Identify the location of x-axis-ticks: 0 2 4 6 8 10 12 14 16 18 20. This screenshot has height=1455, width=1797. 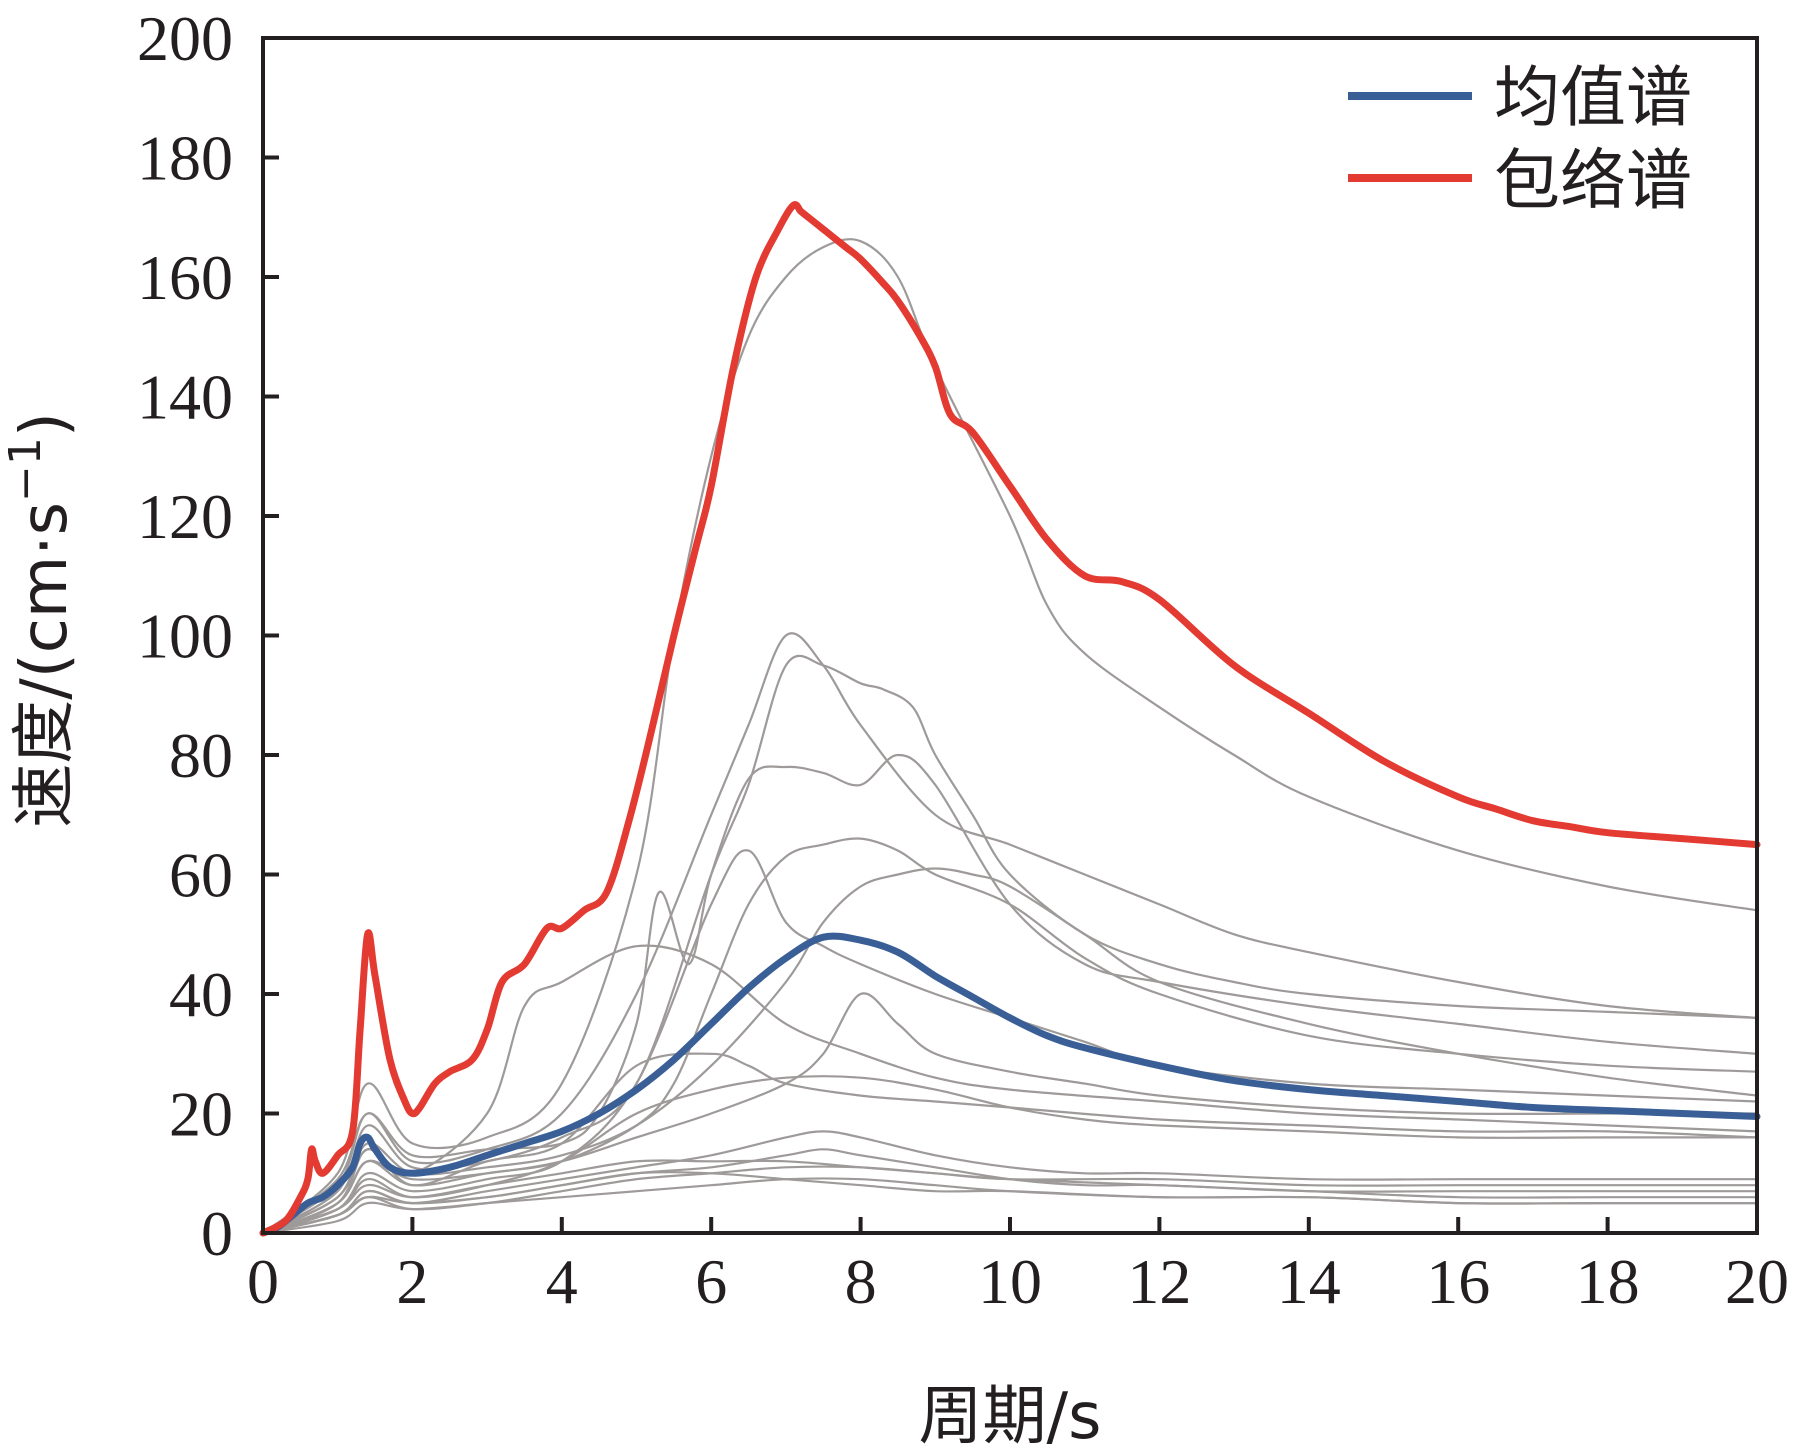
(1018, 1267).